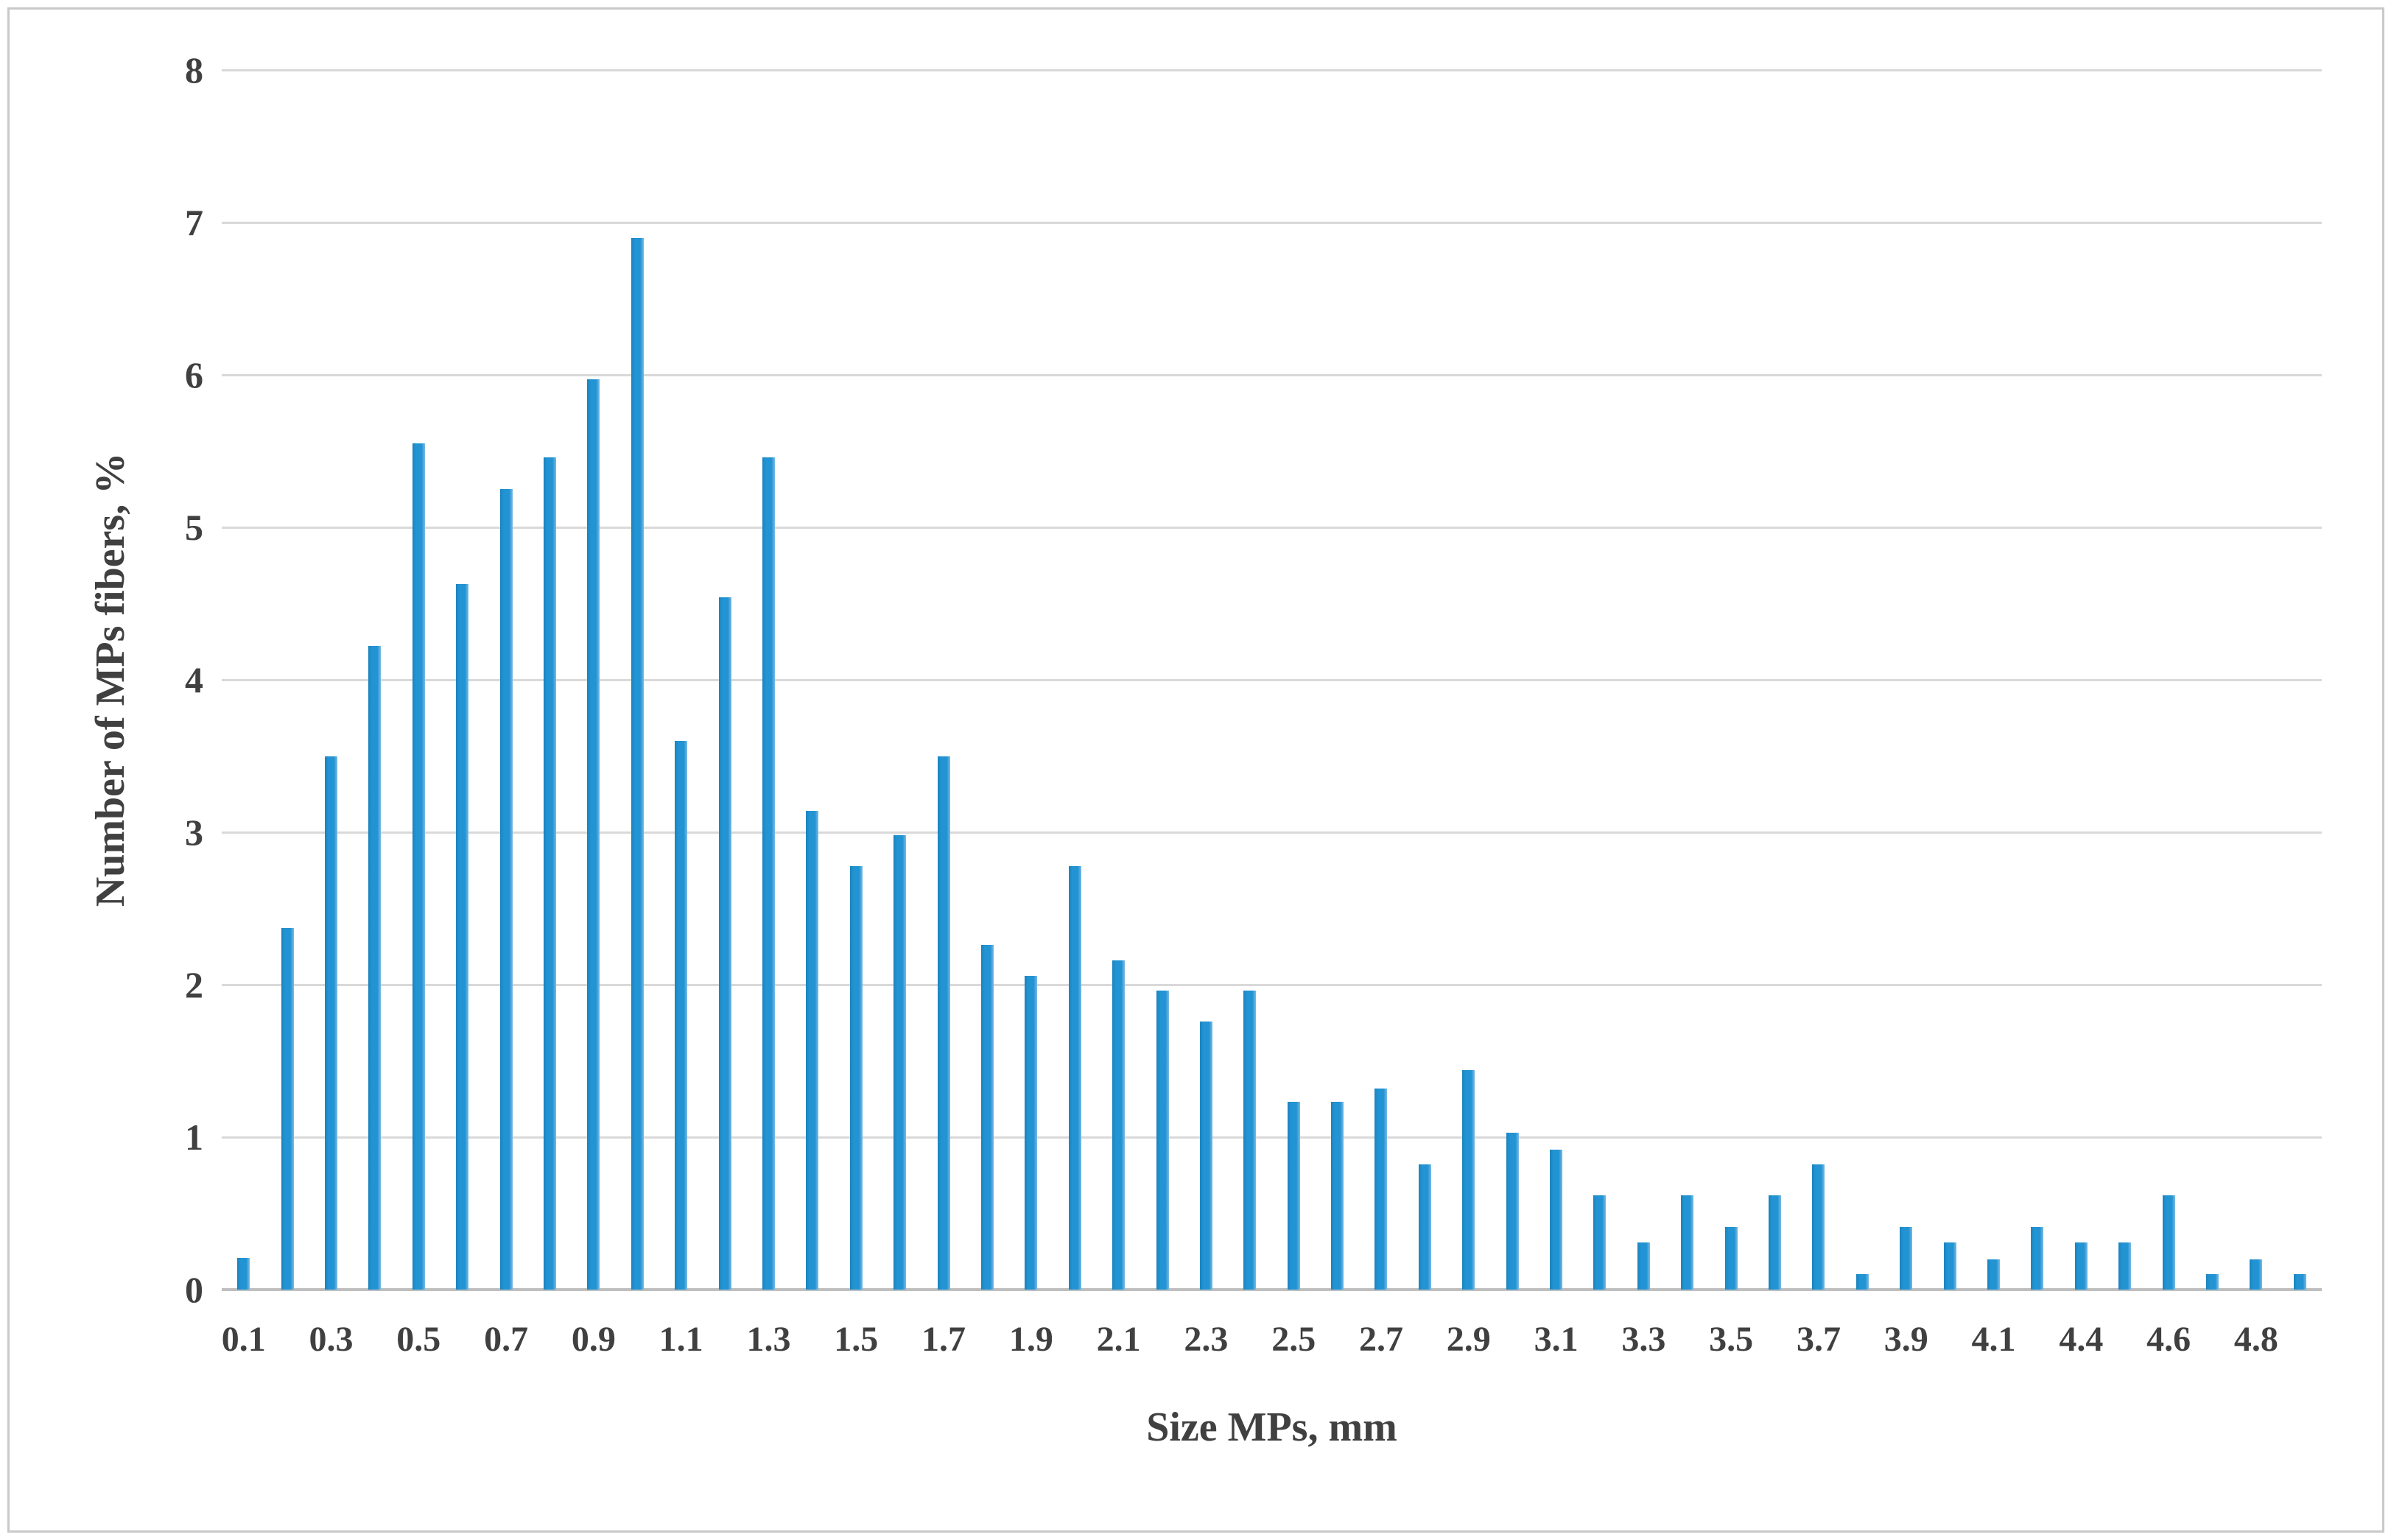 Image resolution: width=2405 pixels, height=1540 pixels. Describe the element at coordinates (593, 1339) in the screenshot. I see `x-tick-label: 0.9` at that location.